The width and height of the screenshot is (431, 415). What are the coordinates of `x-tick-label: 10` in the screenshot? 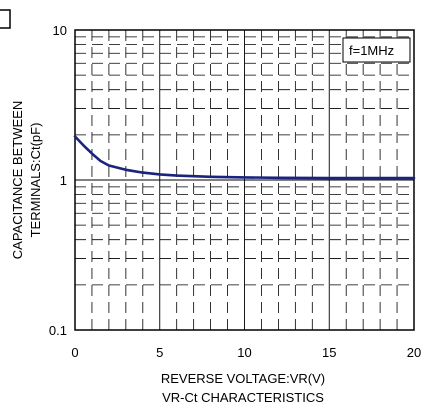 It's located at (244, 352).